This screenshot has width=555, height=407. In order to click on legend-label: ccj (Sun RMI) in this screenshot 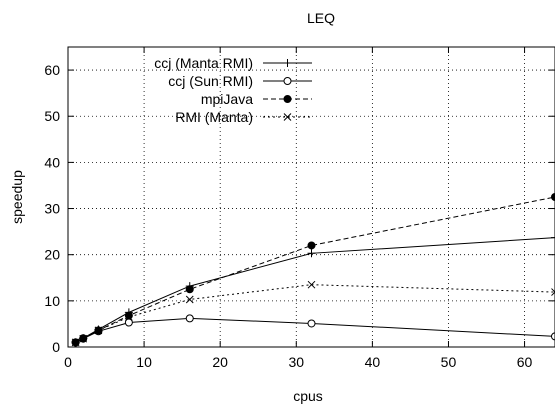, I will do `click(210, 81)`.